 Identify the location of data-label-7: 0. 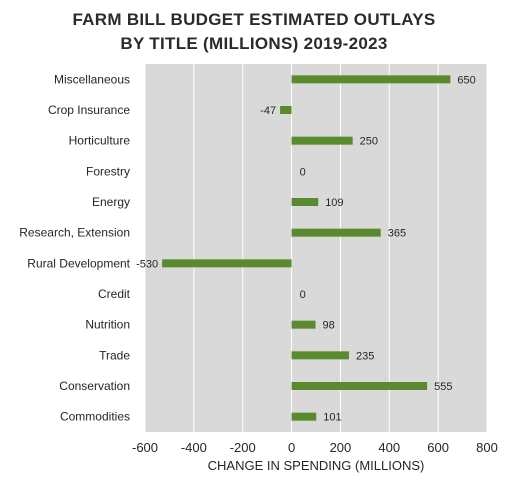
(303, 295).